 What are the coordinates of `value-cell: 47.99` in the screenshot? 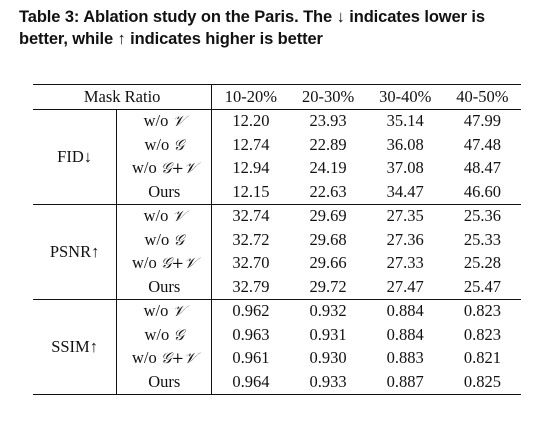 It's located at (482, 120).